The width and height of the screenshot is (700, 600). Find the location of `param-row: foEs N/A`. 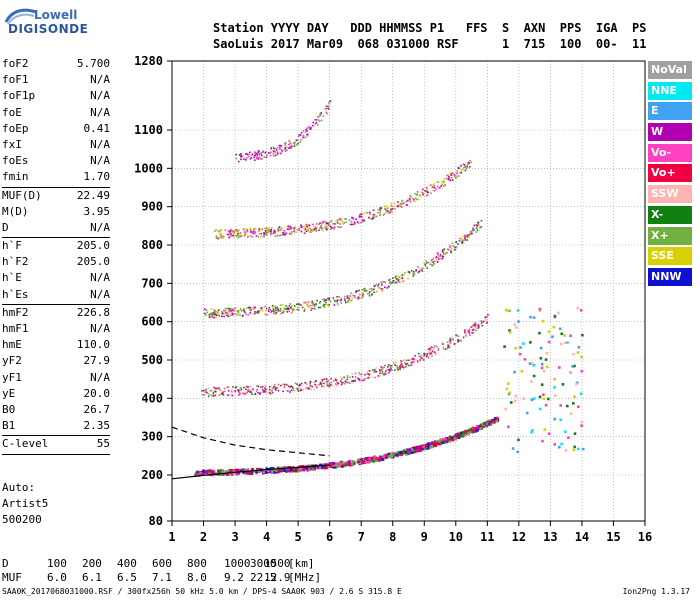

param-row: foEs N/A is located at coordinates (56, 161).